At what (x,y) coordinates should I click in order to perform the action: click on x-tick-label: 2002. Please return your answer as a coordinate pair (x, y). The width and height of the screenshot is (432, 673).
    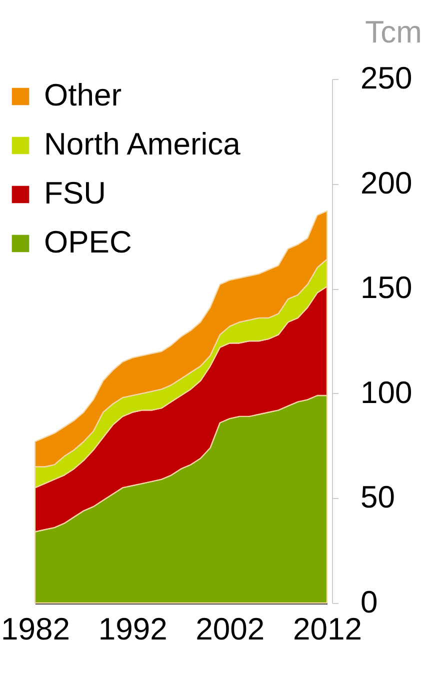
    Looking at the image, I should click on (230, 629).